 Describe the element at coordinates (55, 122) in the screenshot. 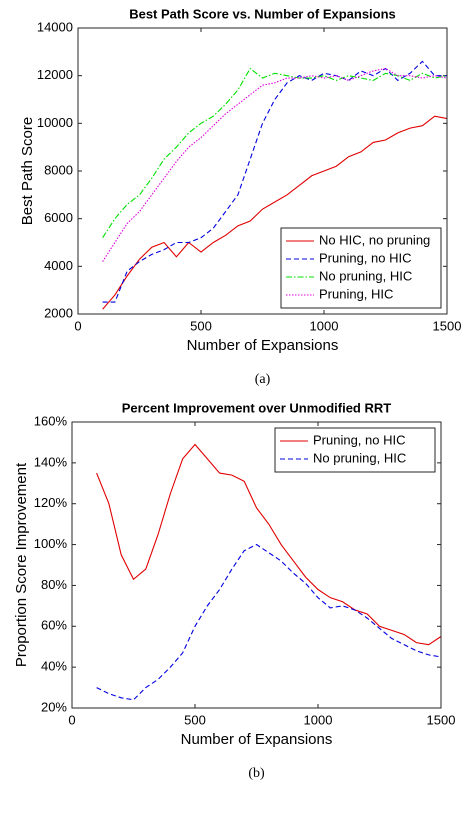

I see `y-tick-label: 10000` at that location.